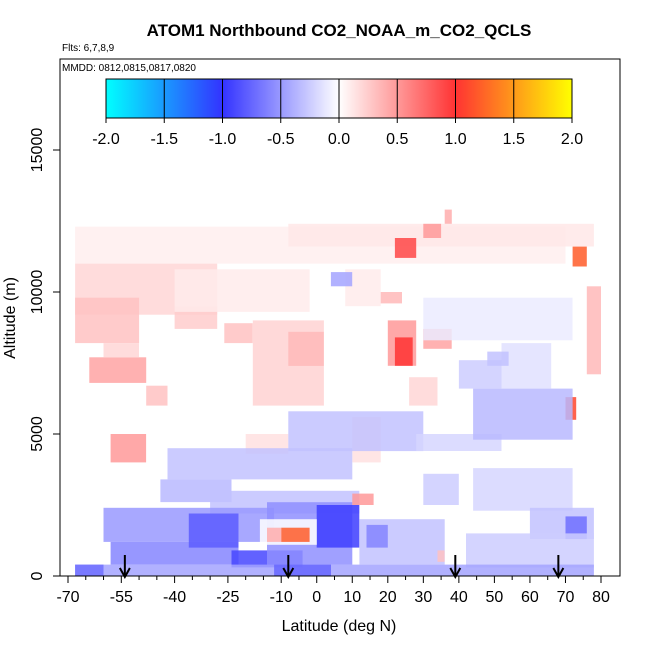 Image resolution: width=650 pixels, height=650 pixels. What do you see at coordinates (566, 597) in the screenshot?
I see `x-tick-label: 70` at bounding box center [566, 597].